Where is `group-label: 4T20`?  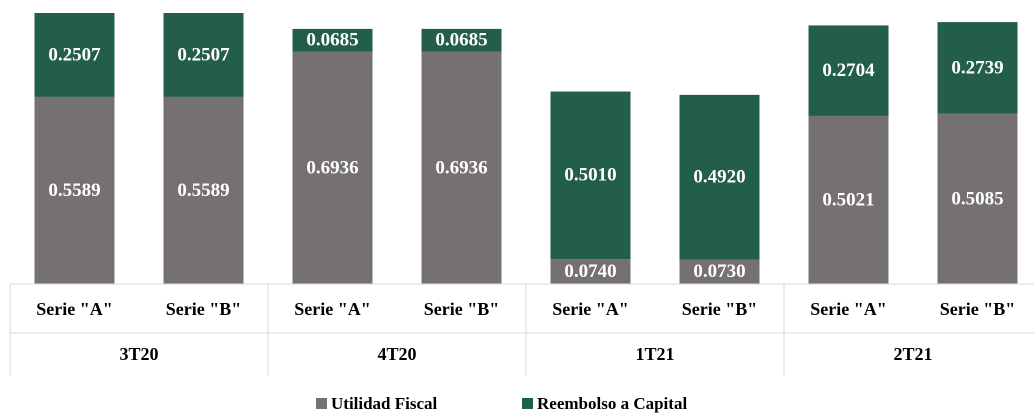 group-label: 4T20 is located at coordinates (396, 354).